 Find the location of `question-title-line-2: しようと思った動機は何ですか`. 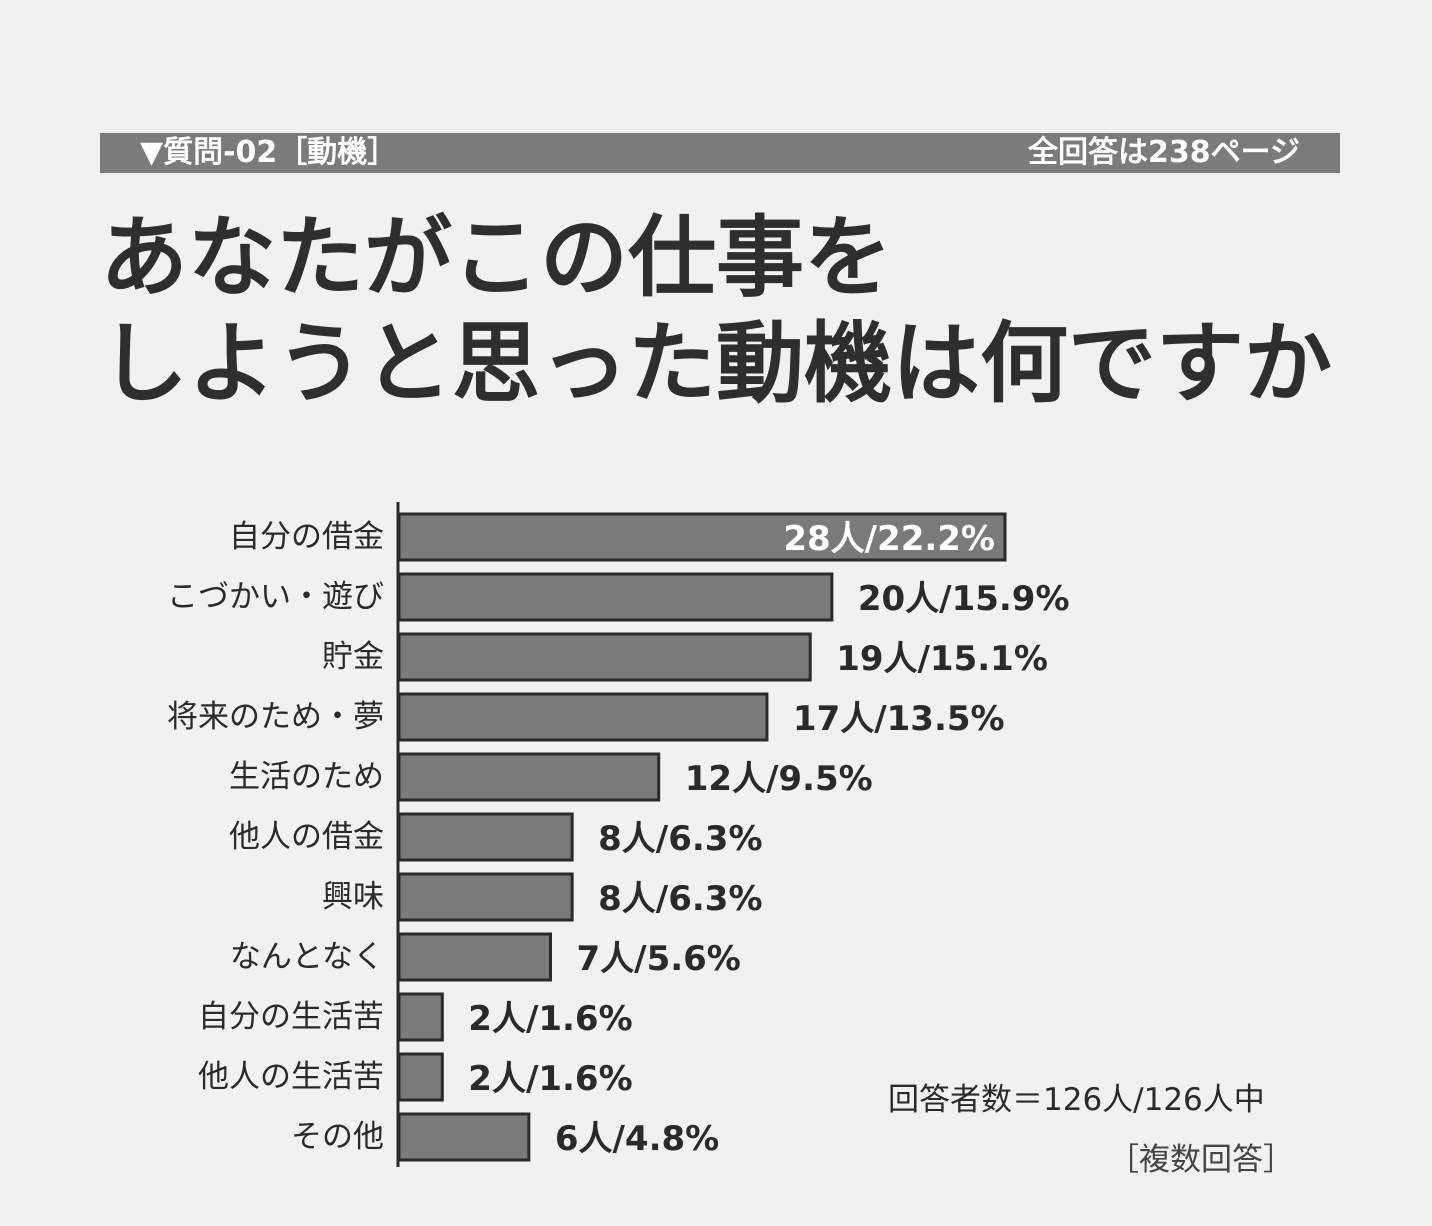

question-title-line-2: しようと思った動機は何ですか is located at coordinates (716, 363).